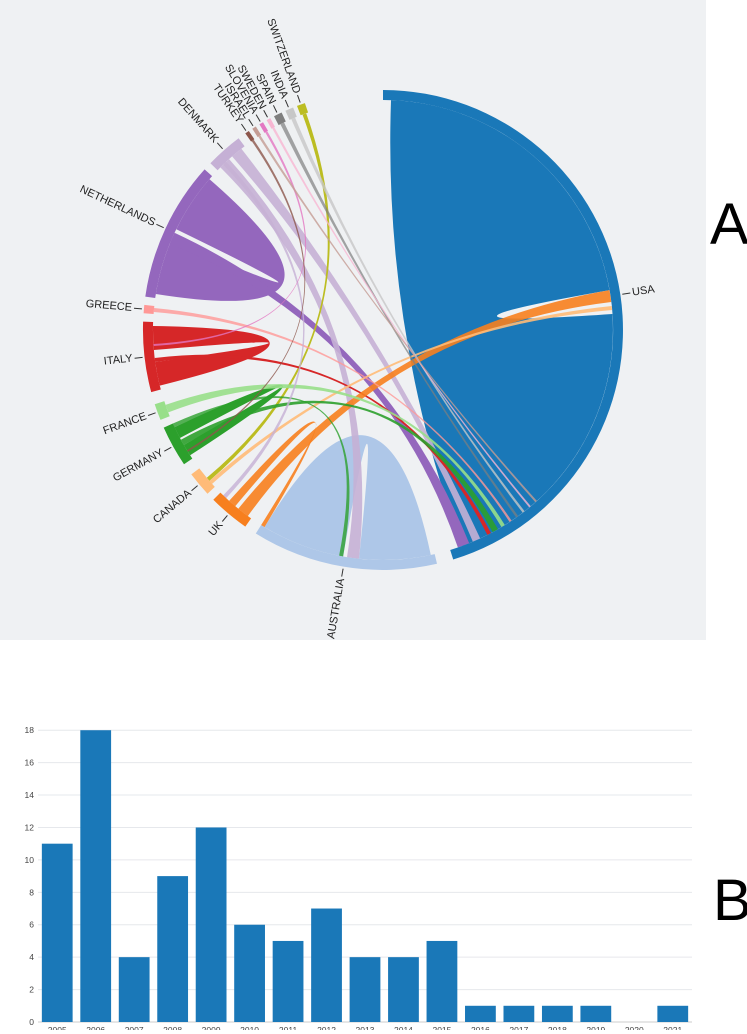 This screenshot has height=1034, width=747. Describe the element at coordinates (125, 423) in the screenshot. I see `country-label-france: FRANCE` at that location.